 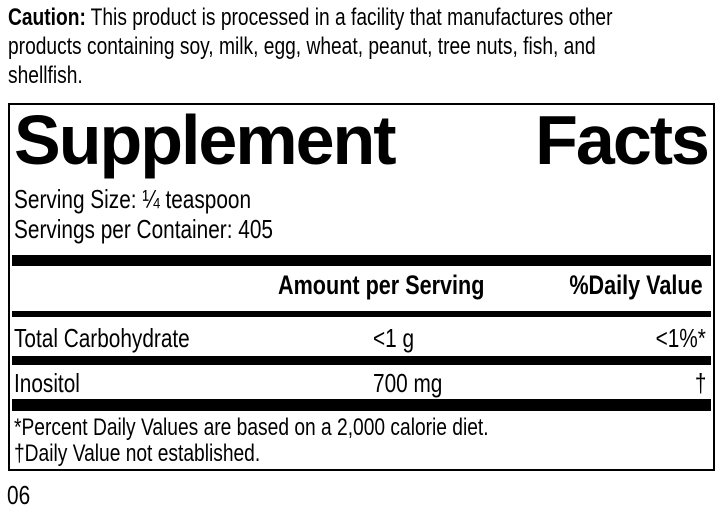 I want to click on column-header-daily-value: %Daily Value, so click(x=636, y=285).